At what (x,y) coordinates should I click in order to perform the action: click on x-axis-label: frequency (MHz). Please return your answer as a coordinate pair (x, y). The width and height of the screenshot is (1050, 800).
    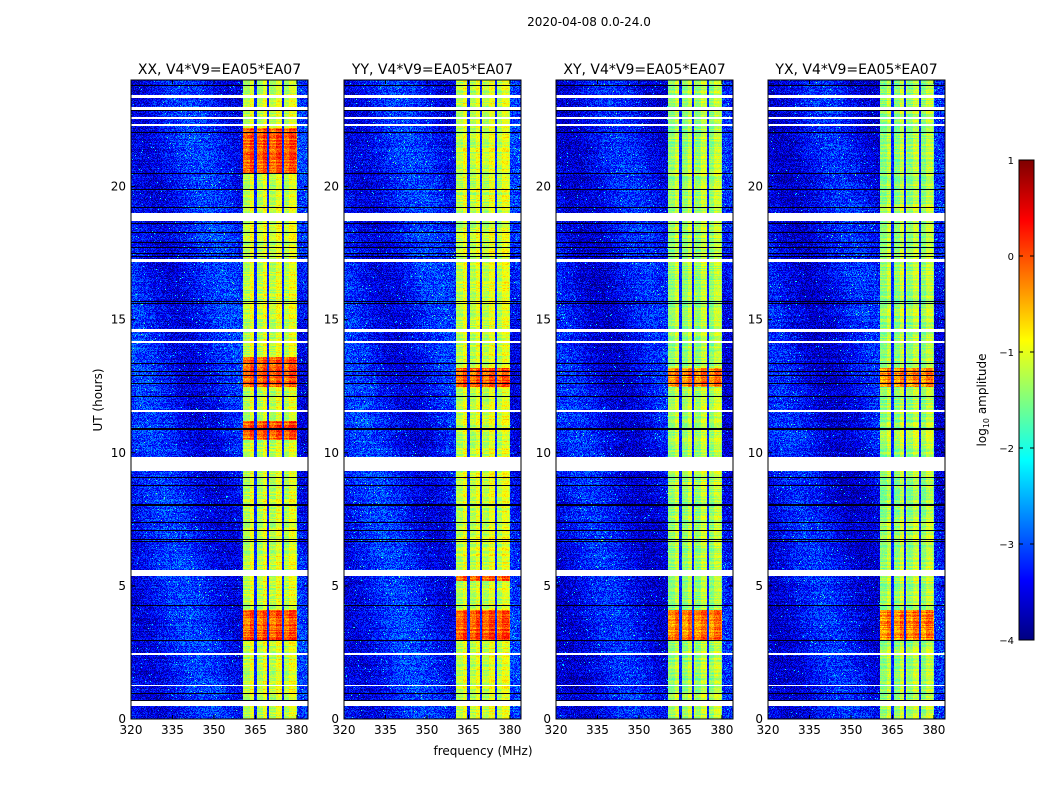
    Looking at the image, I should click on (482, 751).